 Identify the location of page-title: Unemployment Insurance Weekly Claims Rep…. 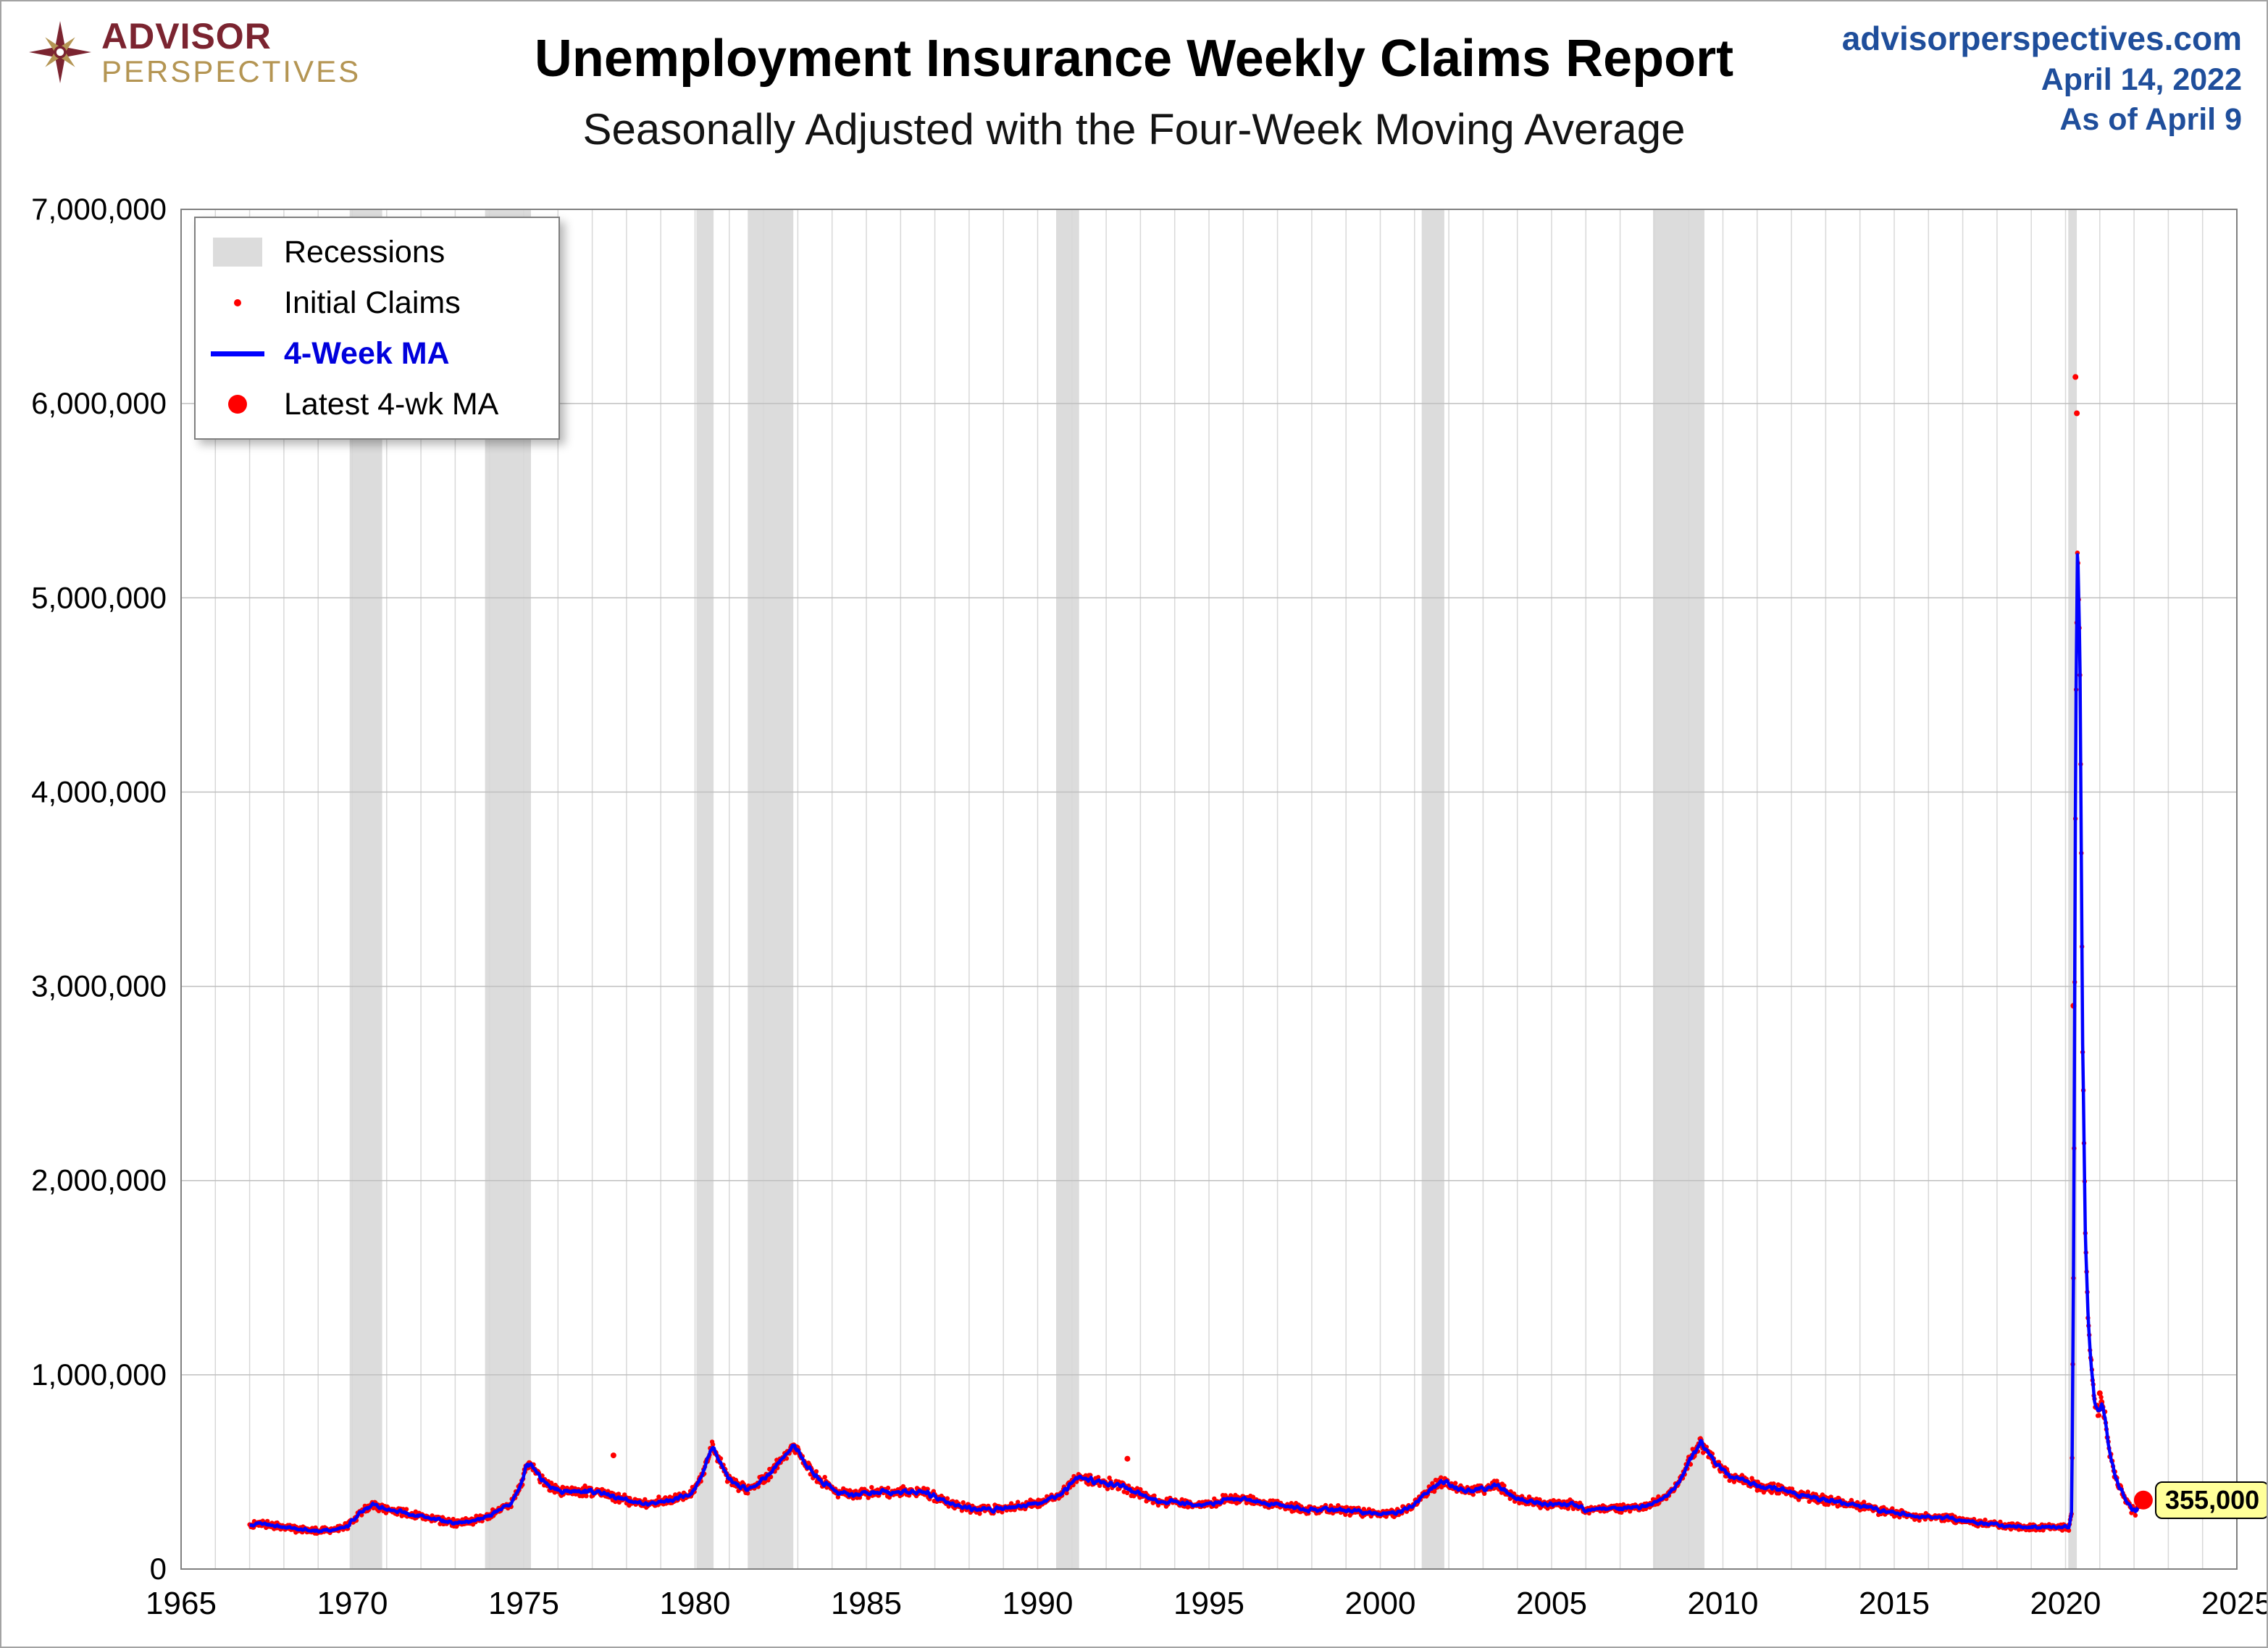
(1134, 59).